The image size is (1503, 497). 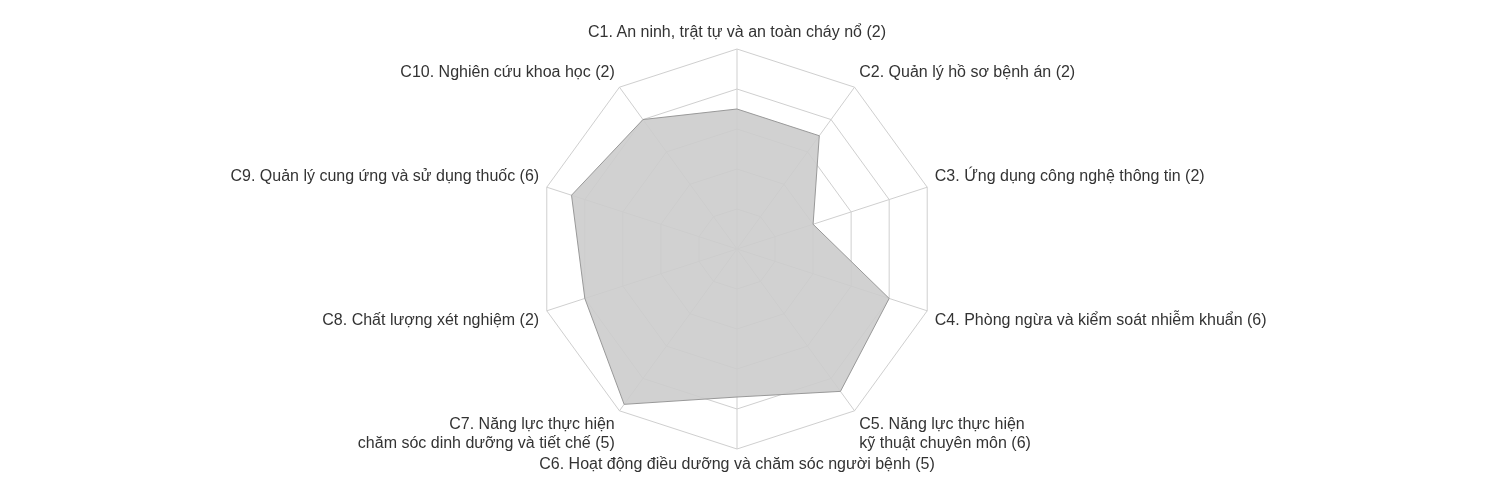 What do you see at coordinates (1069, 174) in the screenshot?
I see `spoke-label: C3. Ứng dụng công nghệ thông tin (2)` at bounding box center [1069, 174].